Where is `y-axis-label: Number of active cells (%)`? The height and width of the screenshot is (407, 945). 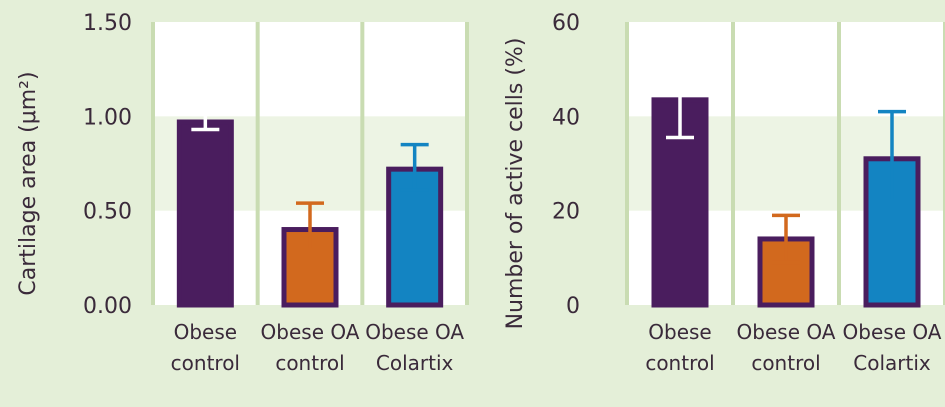 y-axis-label: Number of active cells (%) is located at coordinates (515, 184).